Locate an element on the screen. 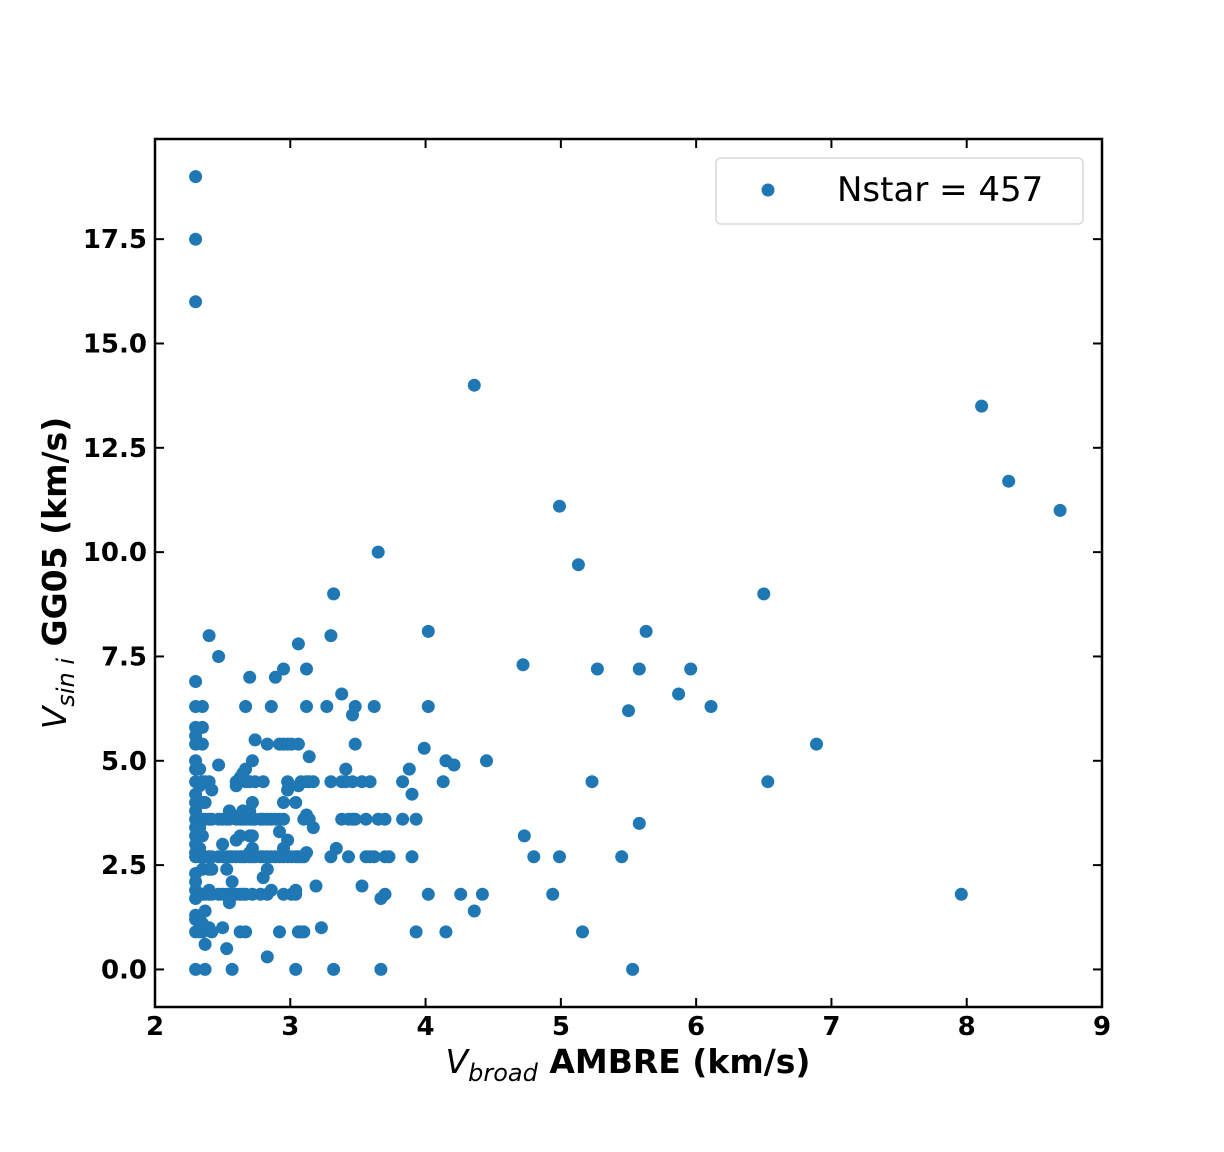 This screenshot has width=1224, height=1152. x-tick-labels: 2 3 4 5 6 7 8 9 is located at coordinates (628, 1027).